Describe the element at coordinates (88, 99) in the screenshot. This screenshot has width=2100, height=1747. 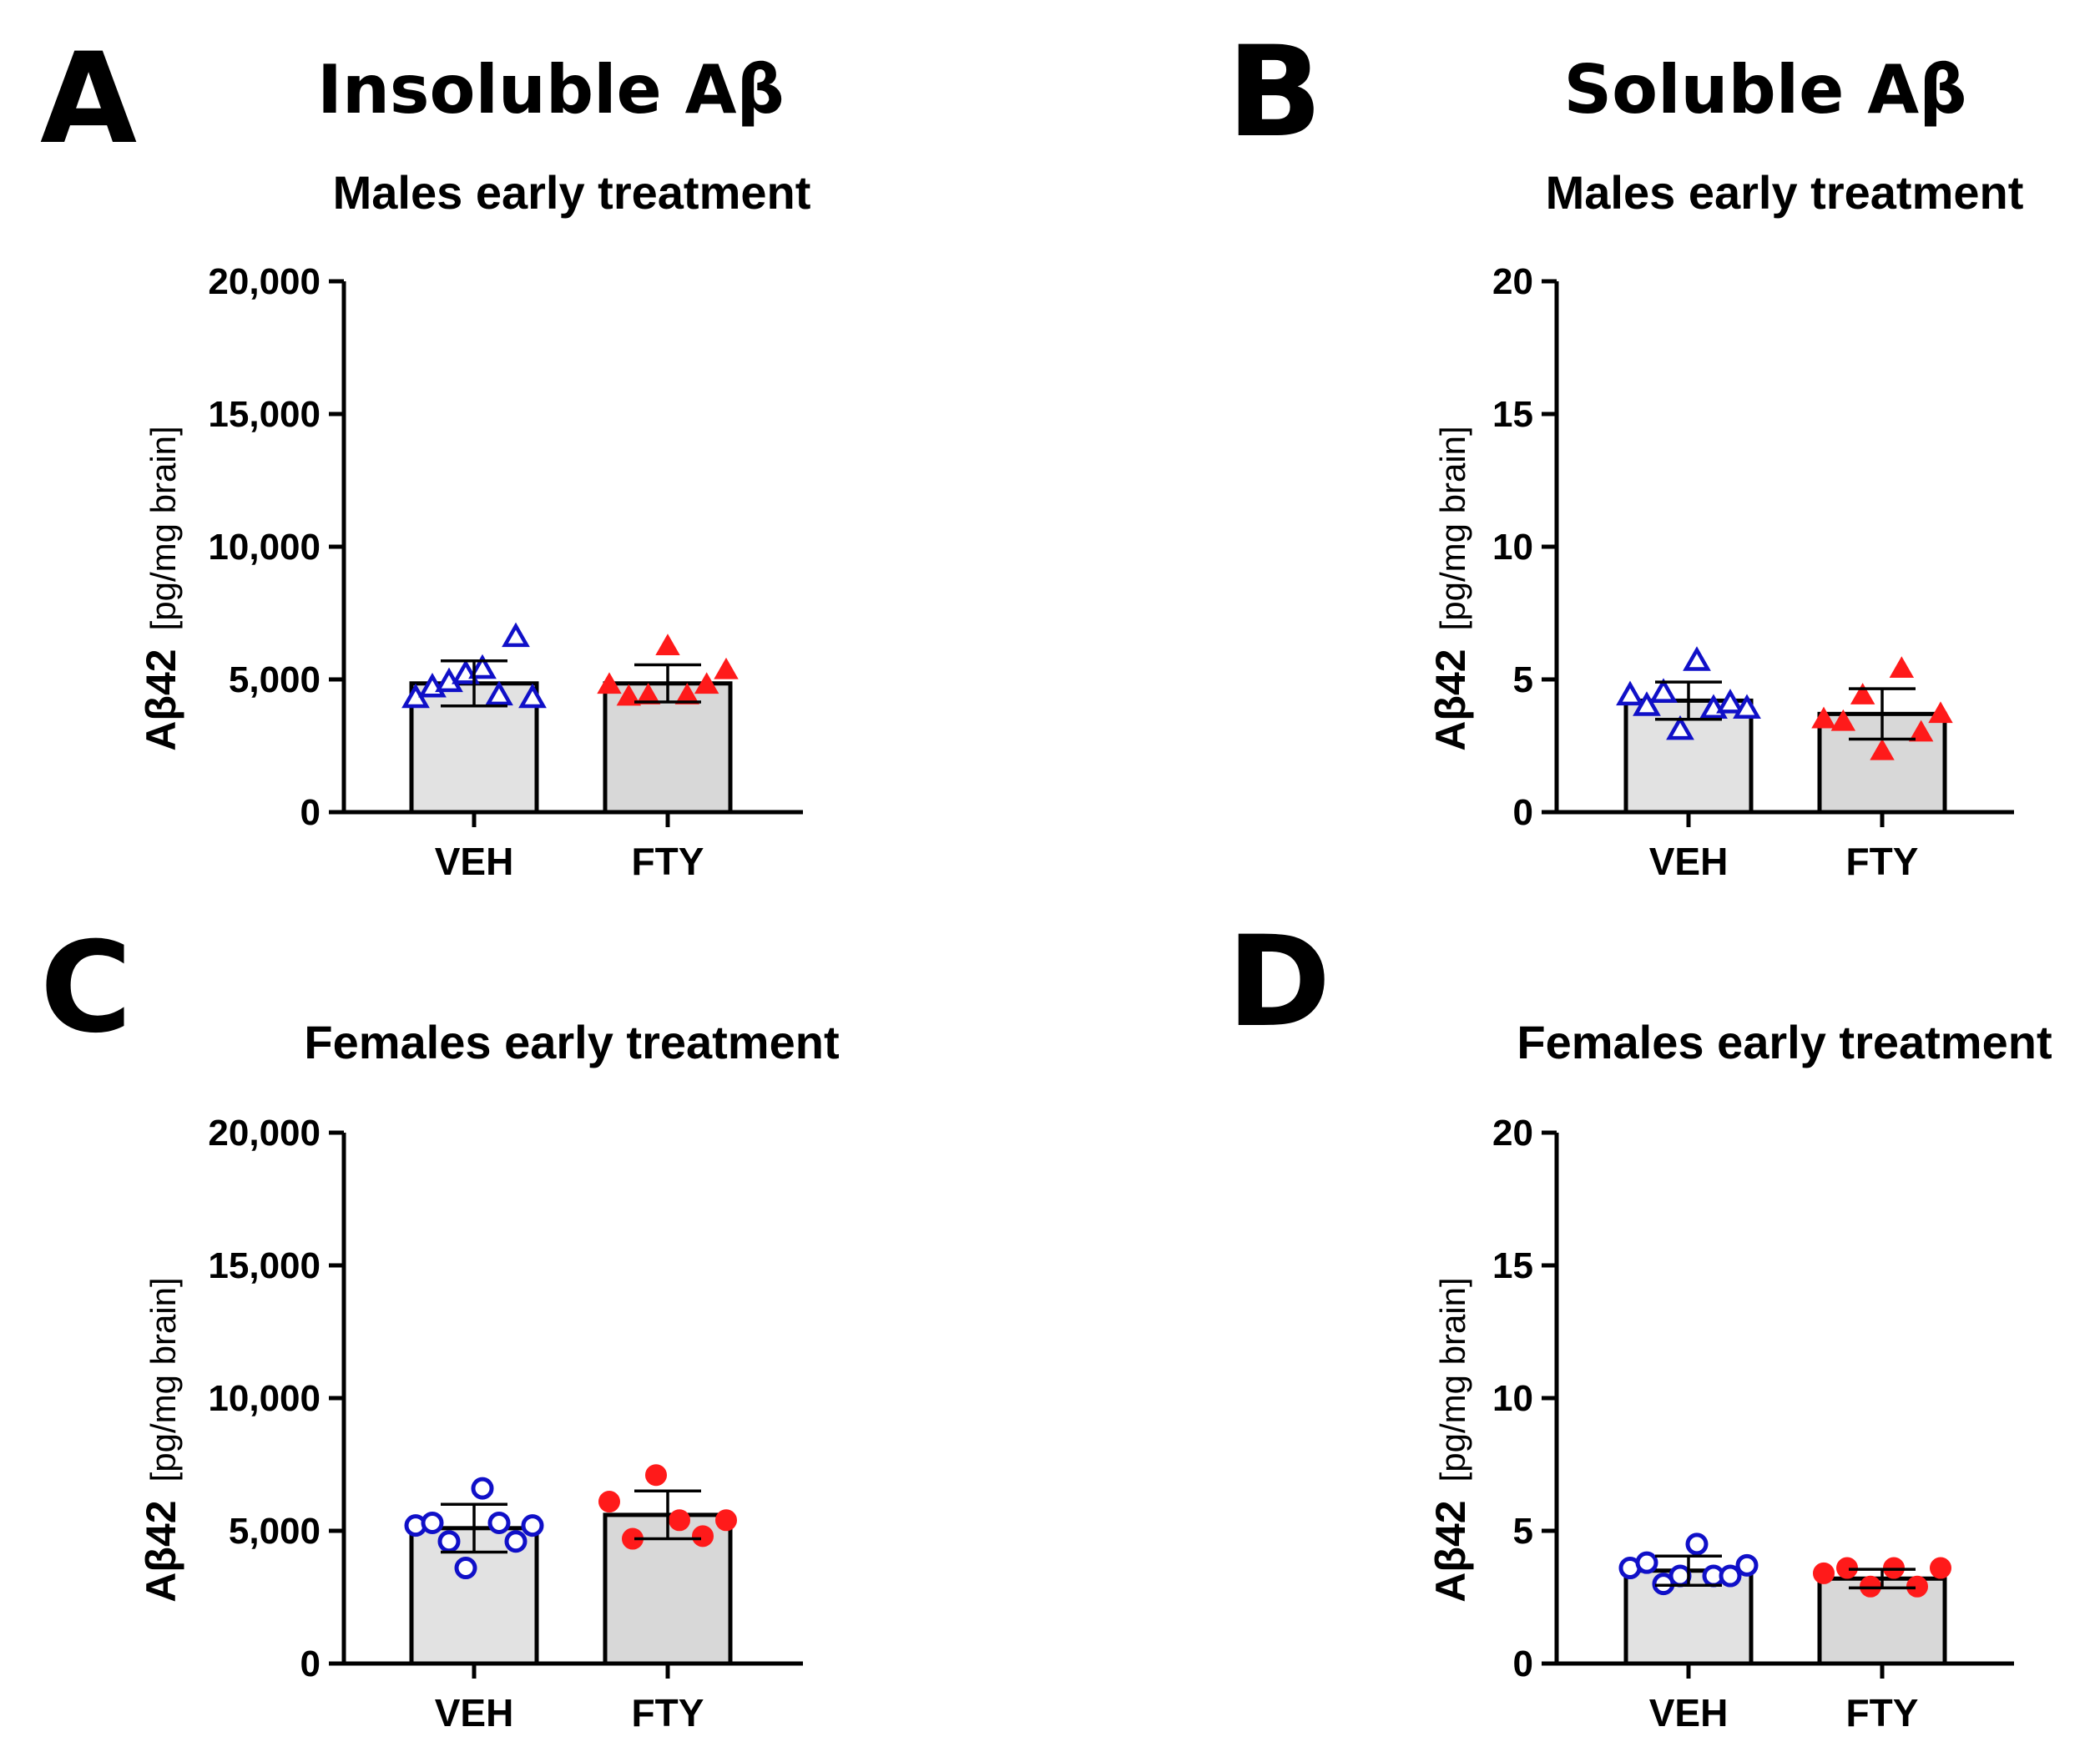
I see `panel-letter-a: A` at that location.